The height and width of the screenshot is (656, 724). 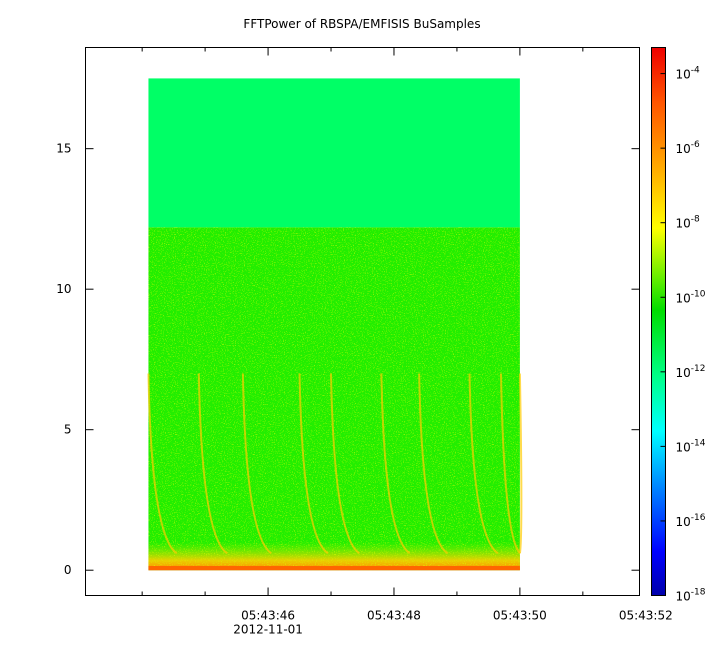 I want to click on chart-title: FFTPower of RBSPA/EMFISIS BuSamples, so click(x=362, y=24).